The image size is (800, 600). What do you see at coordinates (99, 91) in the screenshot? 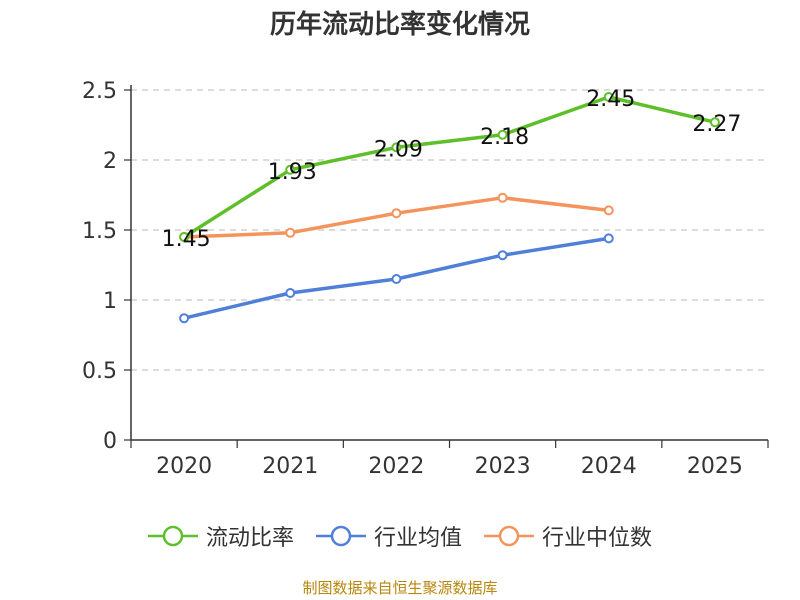
I see `y-tick-label: 2.5` at bounding box center [99, 91].